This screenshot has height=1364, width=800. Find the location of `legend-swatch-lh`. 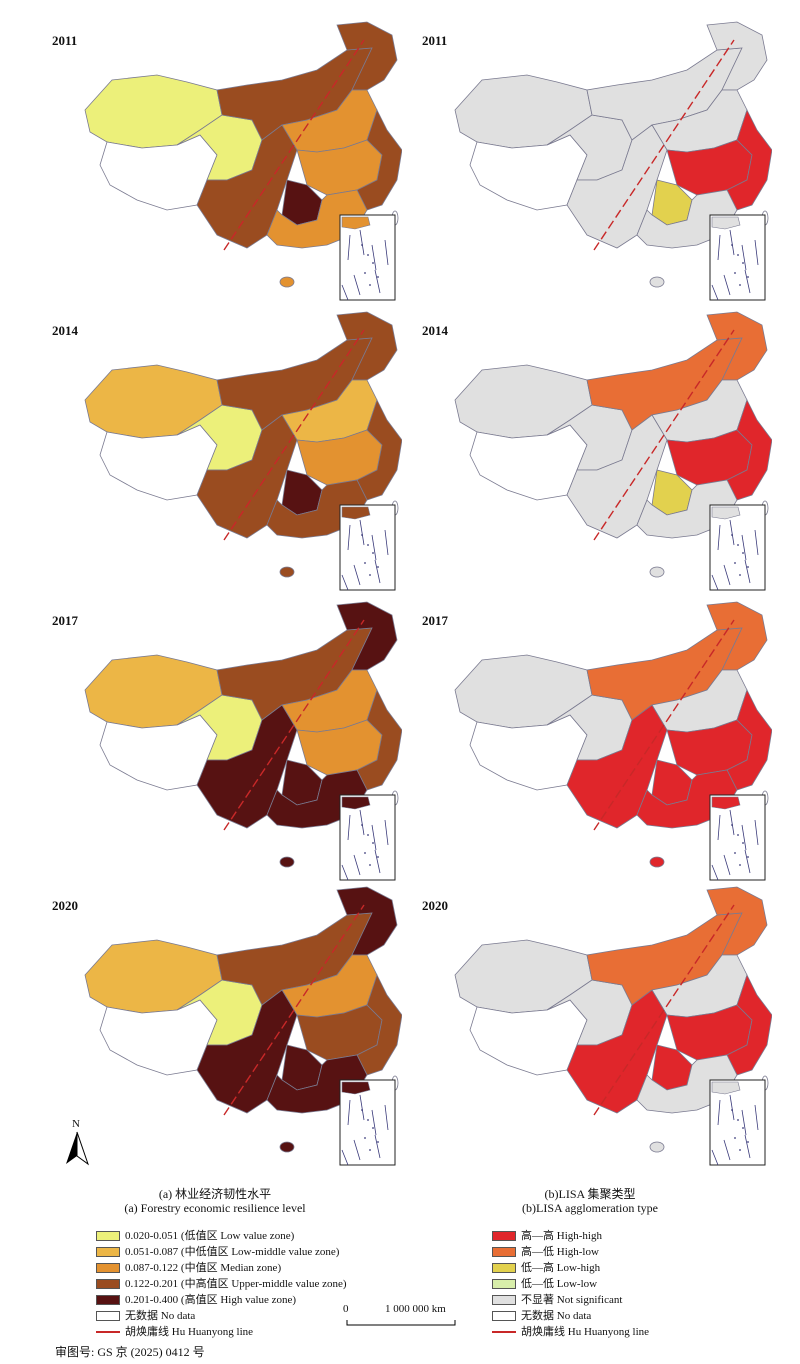

legend-swatch-lh is located at coordinates (504, 1268).